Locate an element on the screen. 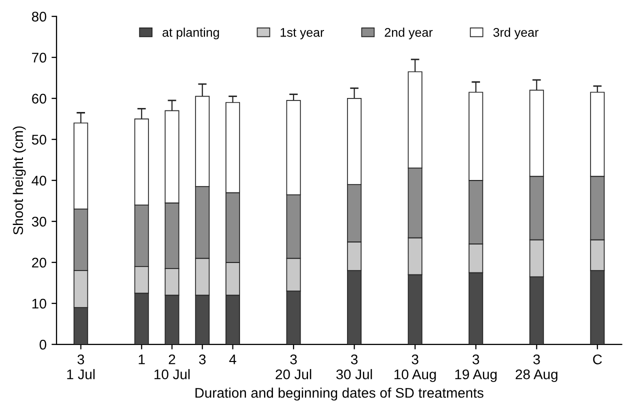 The height and width of the screenshot is (410, 628). y-tick-label: 30 is located at coordinates (39, 221).